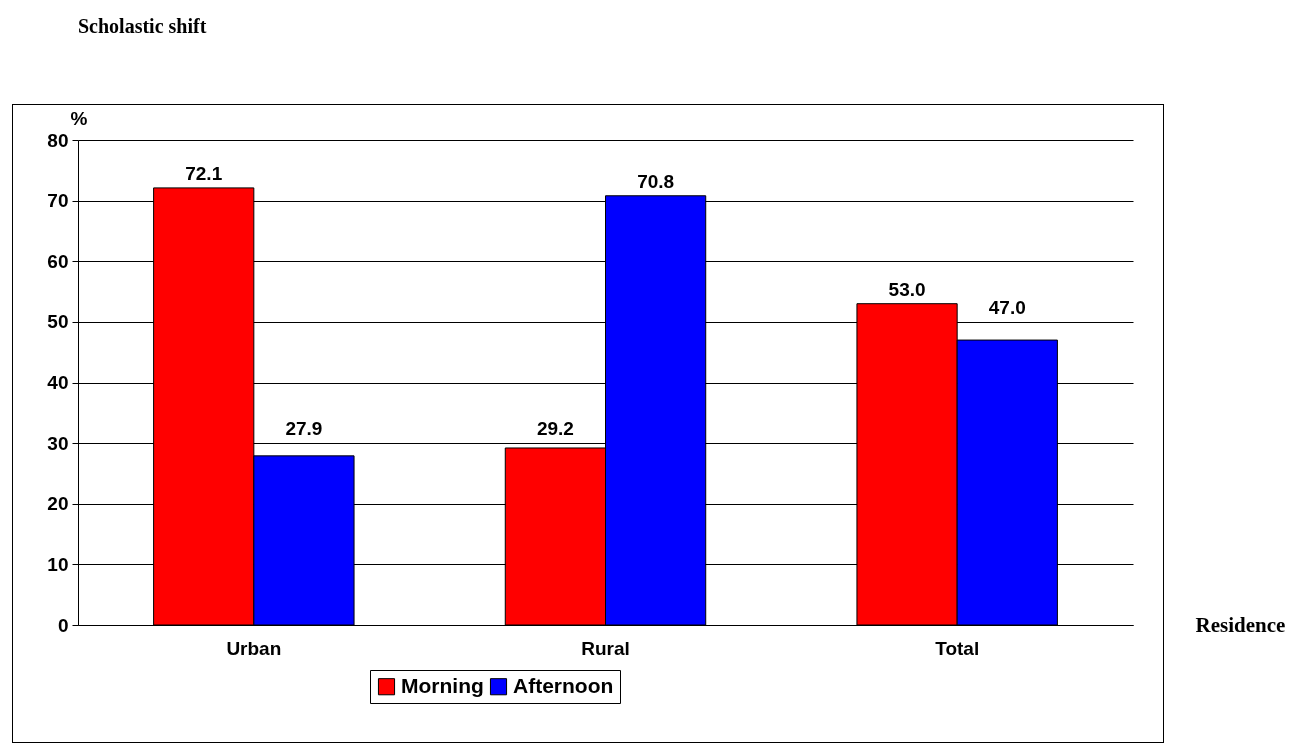  What do you see at coordinates (442, 685) in the screenshot?
I see `legend-label: Morning` at bounding box center [442, 685].